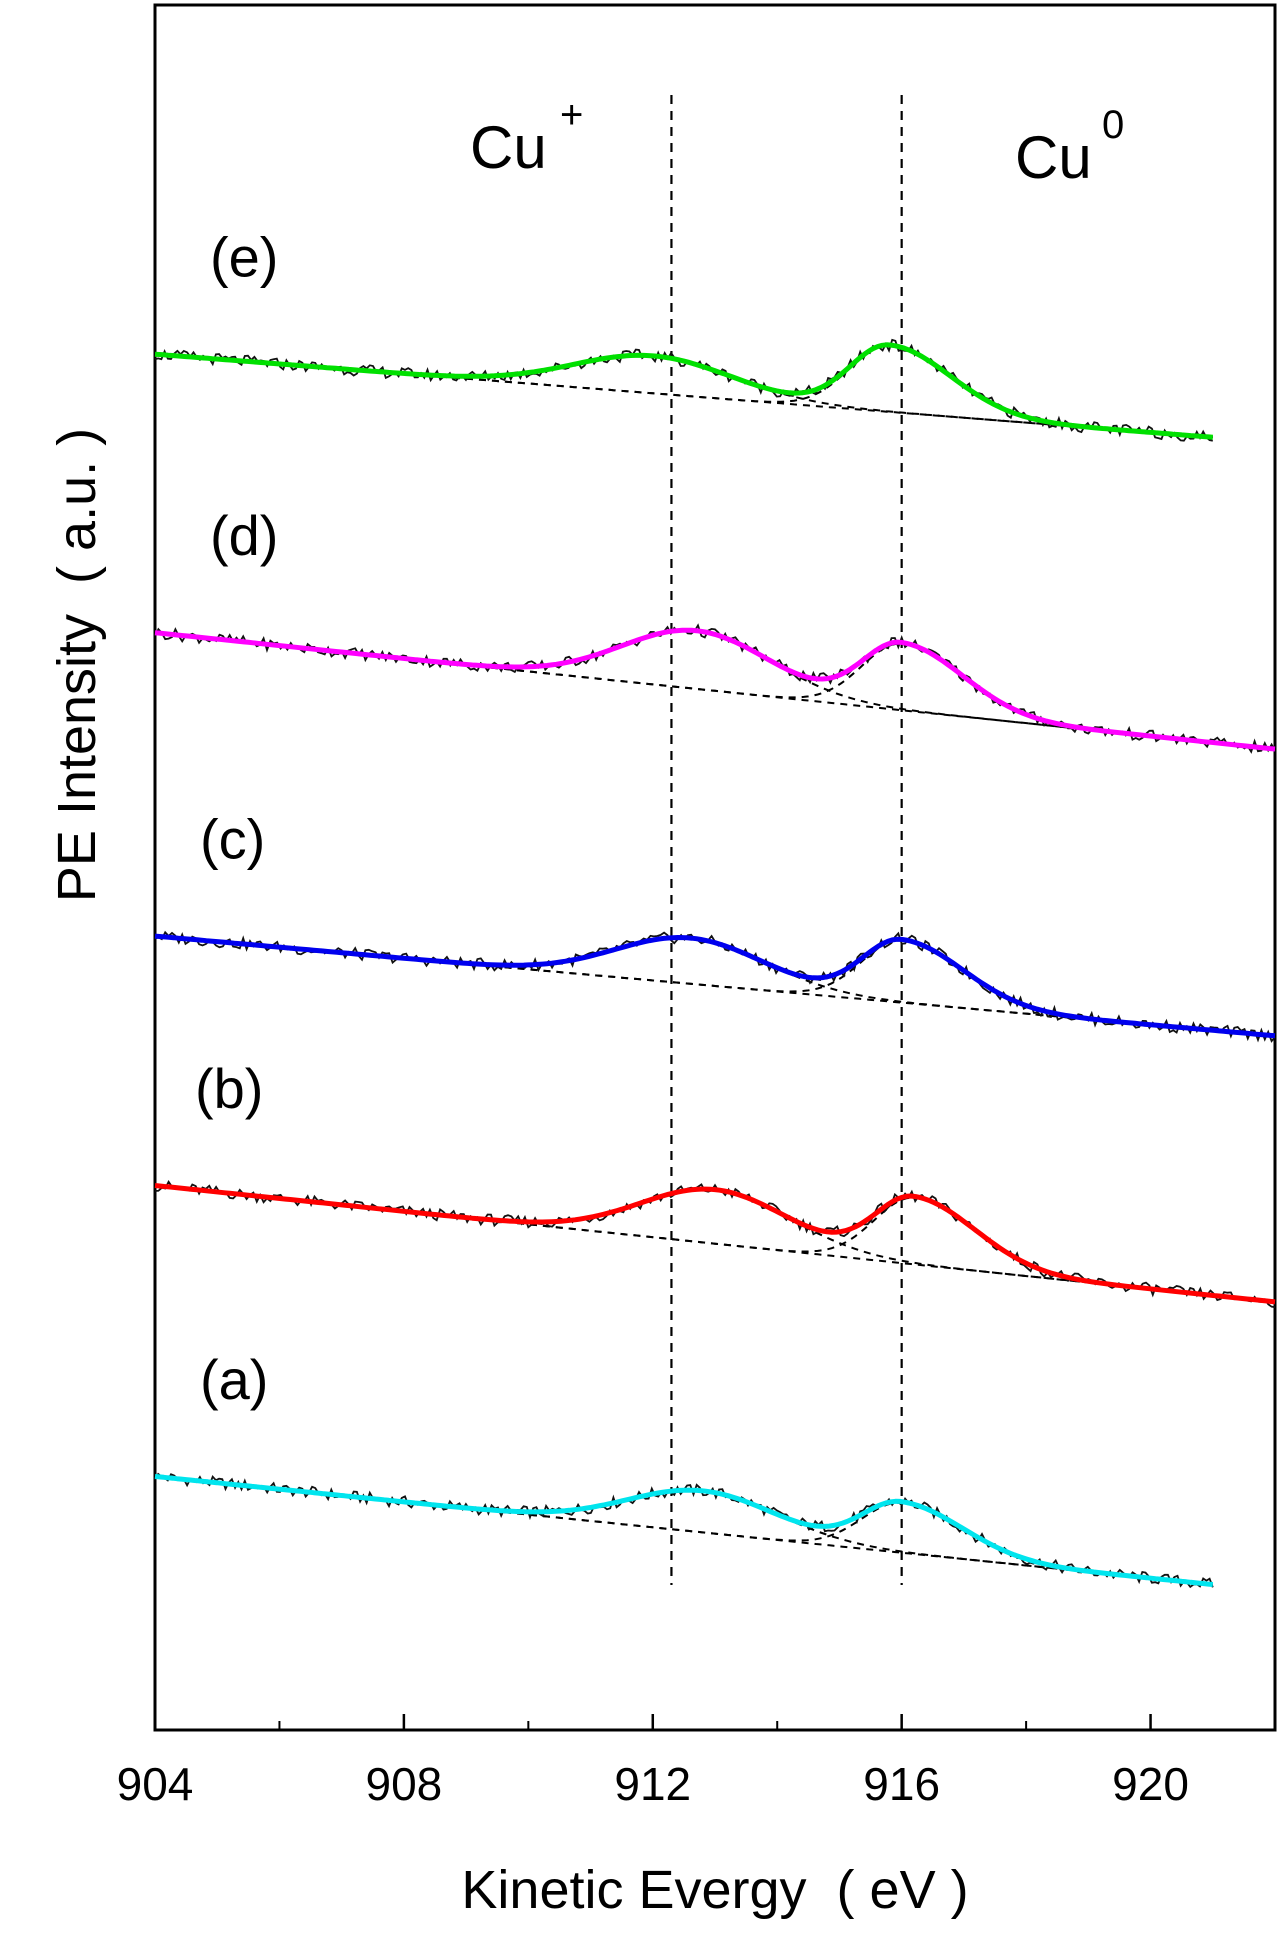 This screenshot has height=1939, width=1280. I want to click on cu-plus-annotation: Cu +, so click(526, 137).